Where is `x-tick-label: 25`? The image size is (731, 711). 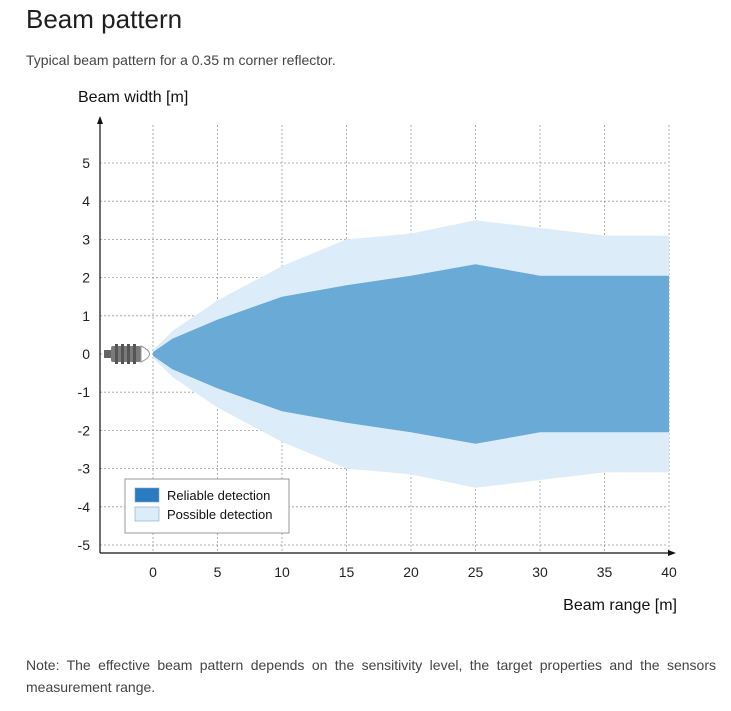 x-tick-label: 25 is located at coordinates (476, 572).